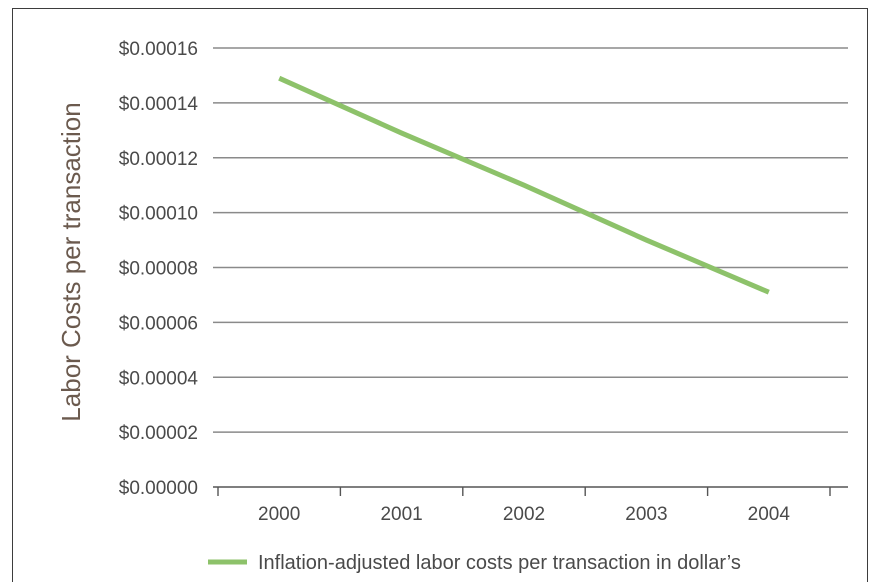  I want to click on y-tick-label: $0.00002, so click(158, 433).